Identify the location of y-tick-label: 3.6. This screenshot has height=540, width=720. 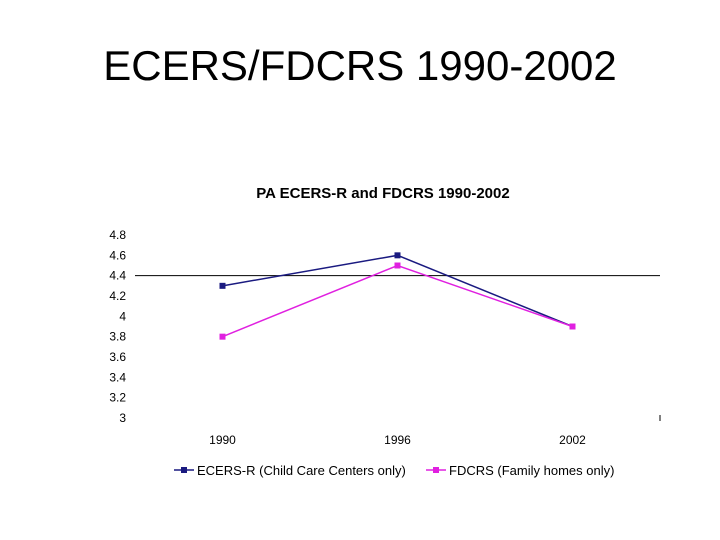
(117, 357).